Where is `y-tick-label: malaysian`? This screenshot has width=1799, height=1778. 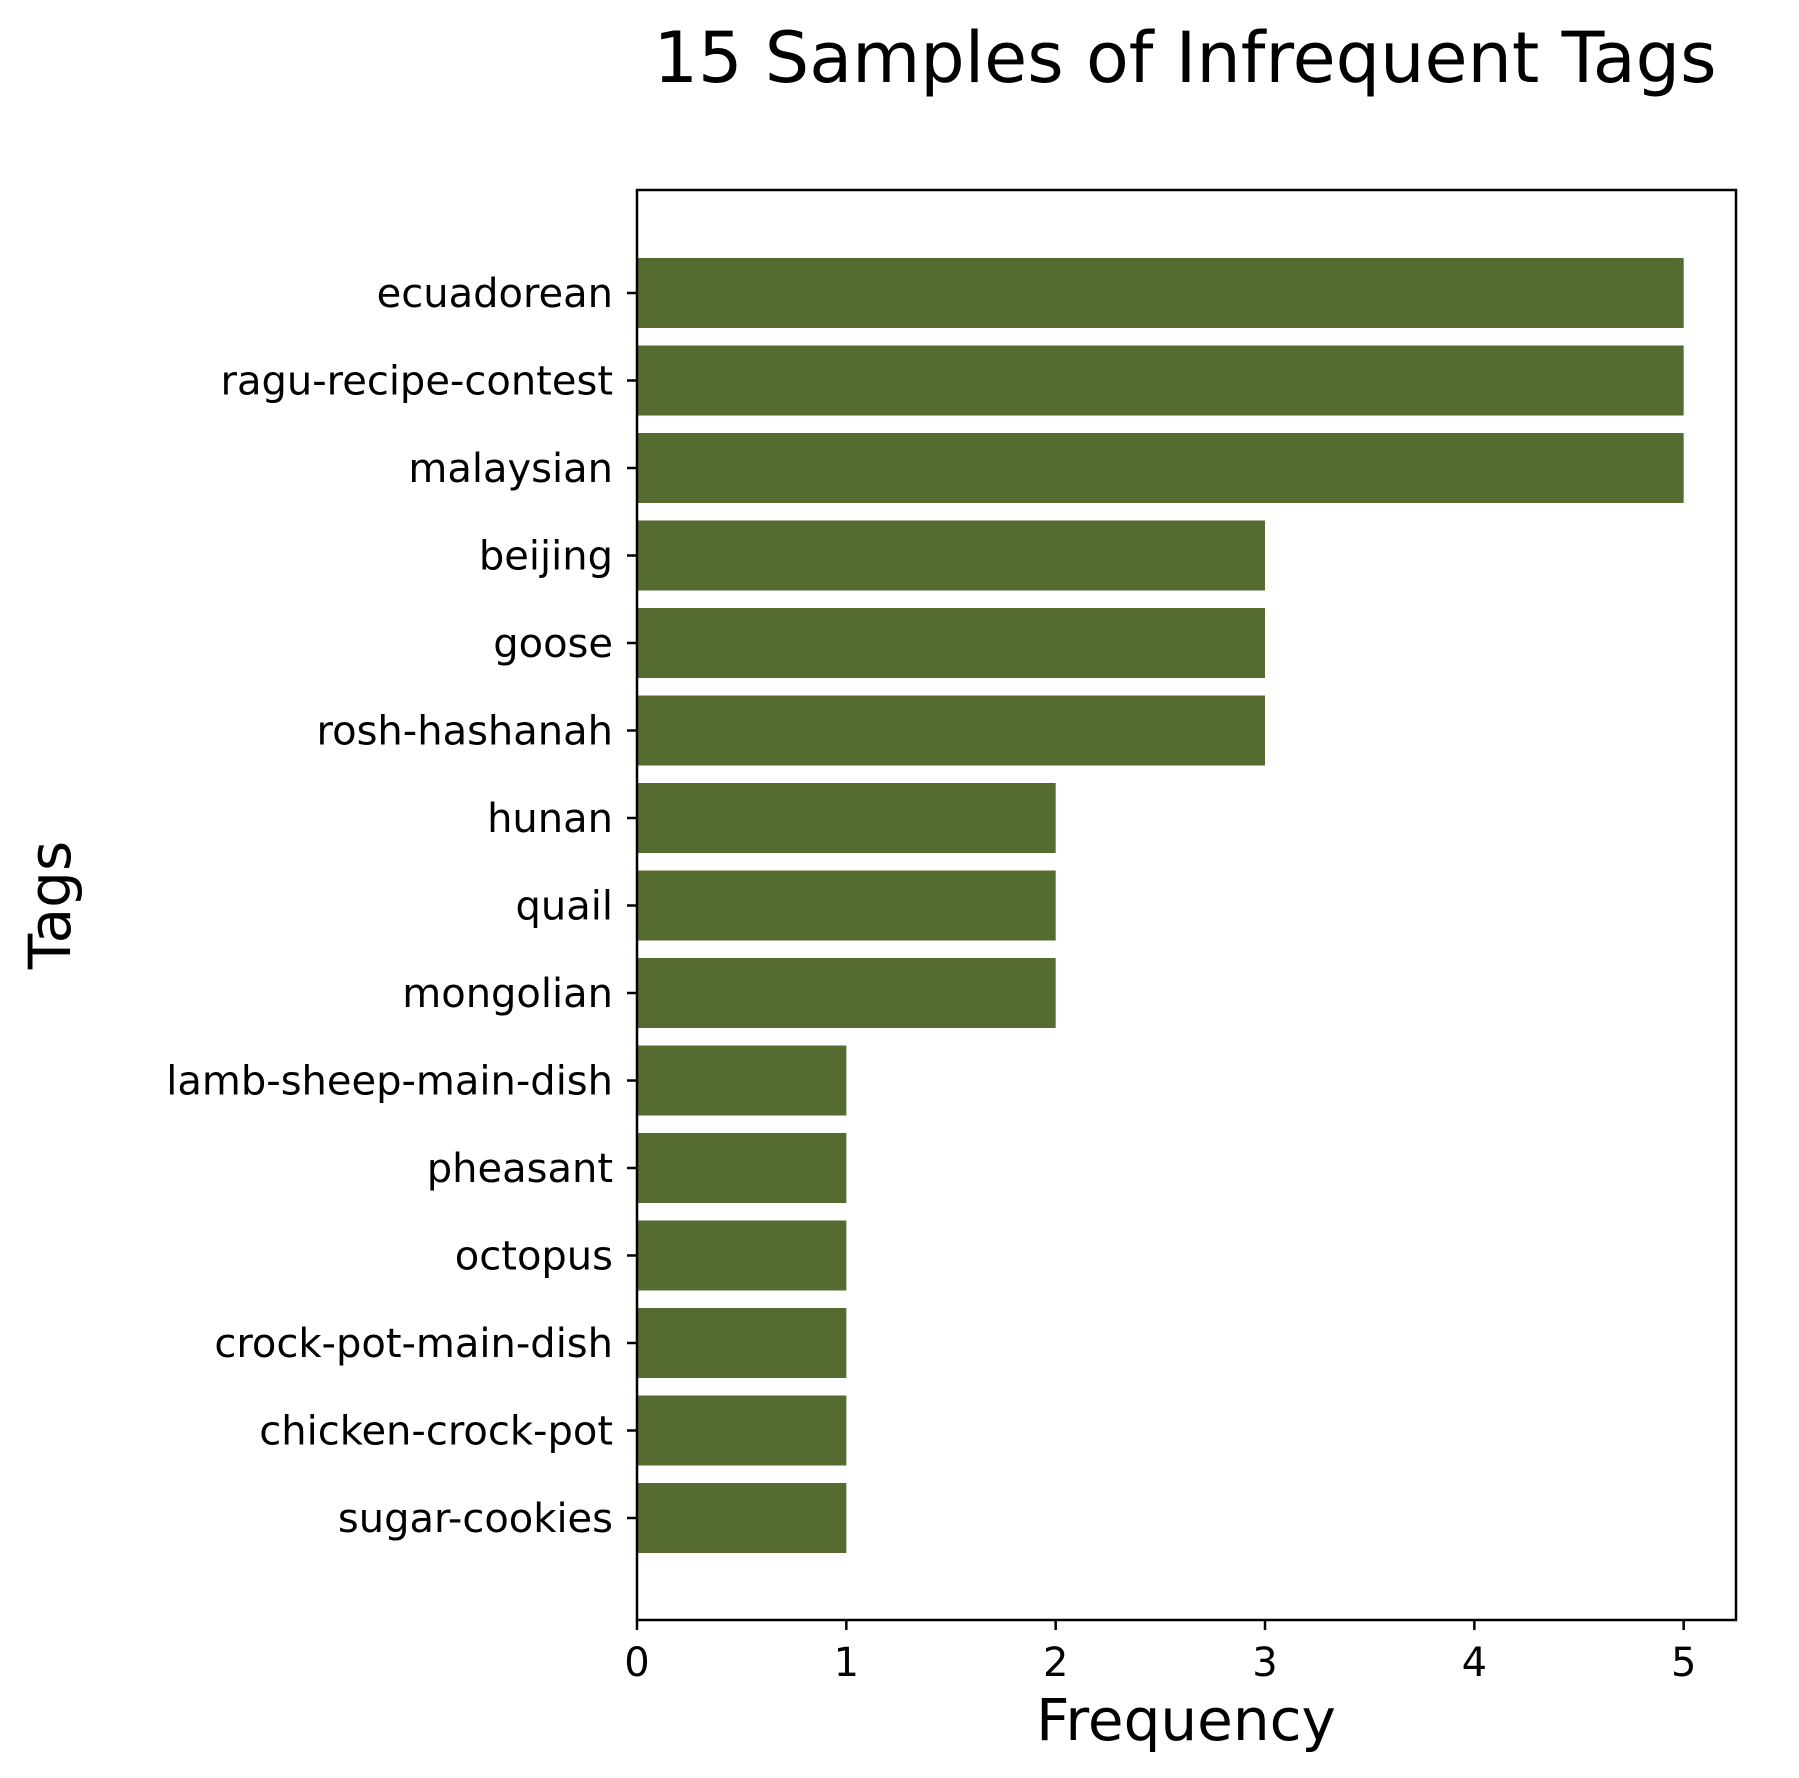
y-tick-label: malaysian is located at coordinates (510, 469).